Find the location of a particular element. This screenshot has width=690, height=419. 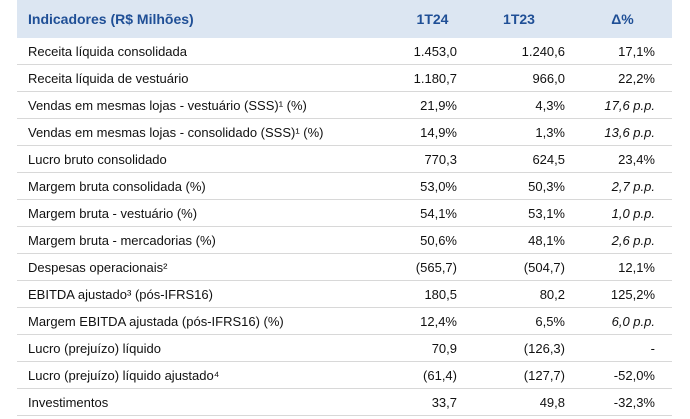

row-label: Lucro (prejuízo) líquido ajustado⁴ is located at coordinates (208, 375).